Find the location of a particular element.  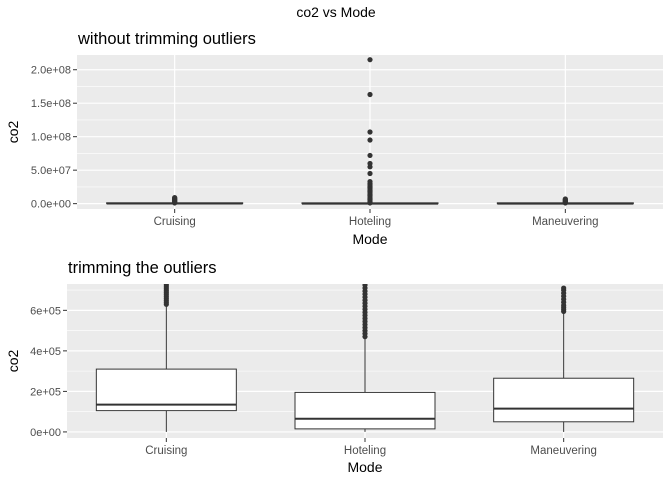

y-tick-label: 4e+05 is located at coordinates (45, 352).